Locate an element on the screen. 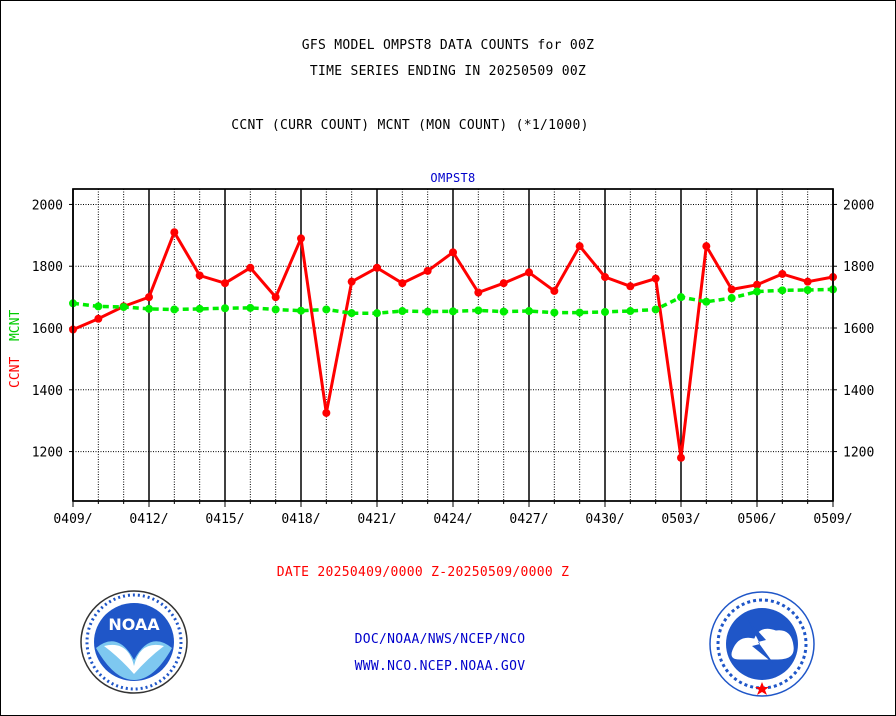 The width and height of the screenshot is (896, 716). footer-link-doc: DOC/NOAA/NWS/NCEP/NCO is located at coordinates (440, 639).